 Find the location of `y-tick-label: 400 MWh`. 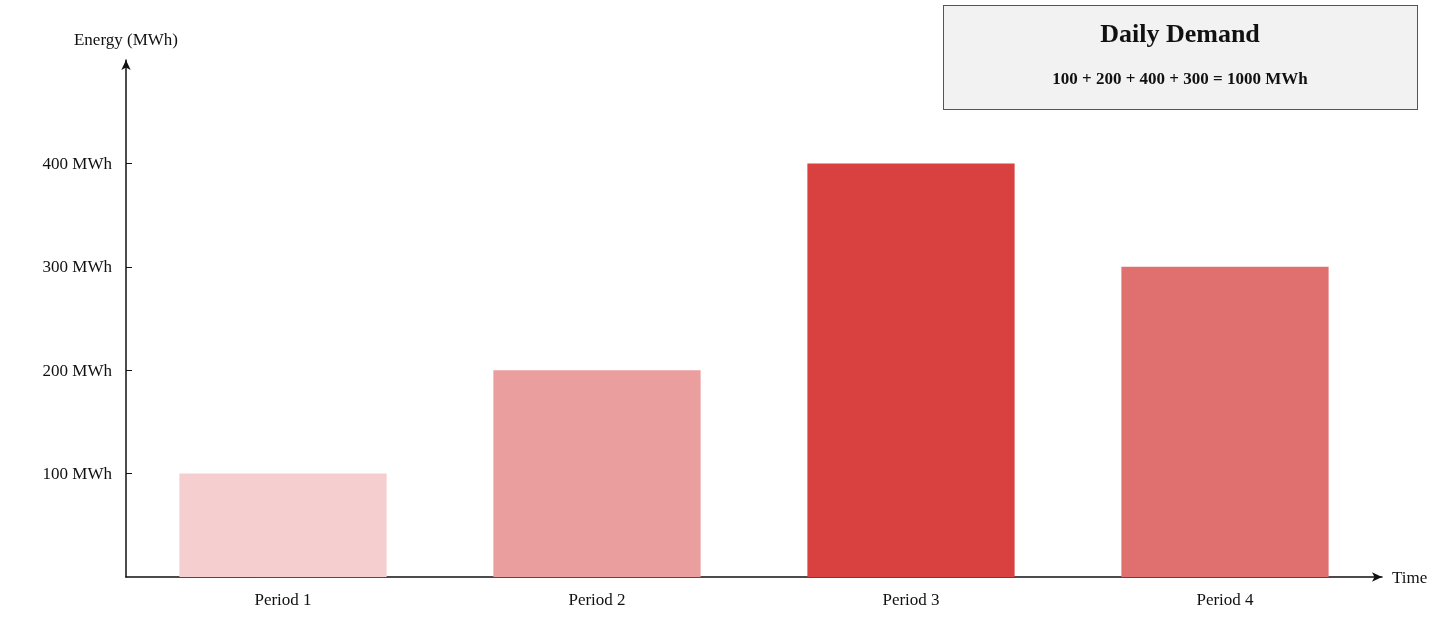

y-tick-label: 400 MWh is located at coordinates (77, 163).